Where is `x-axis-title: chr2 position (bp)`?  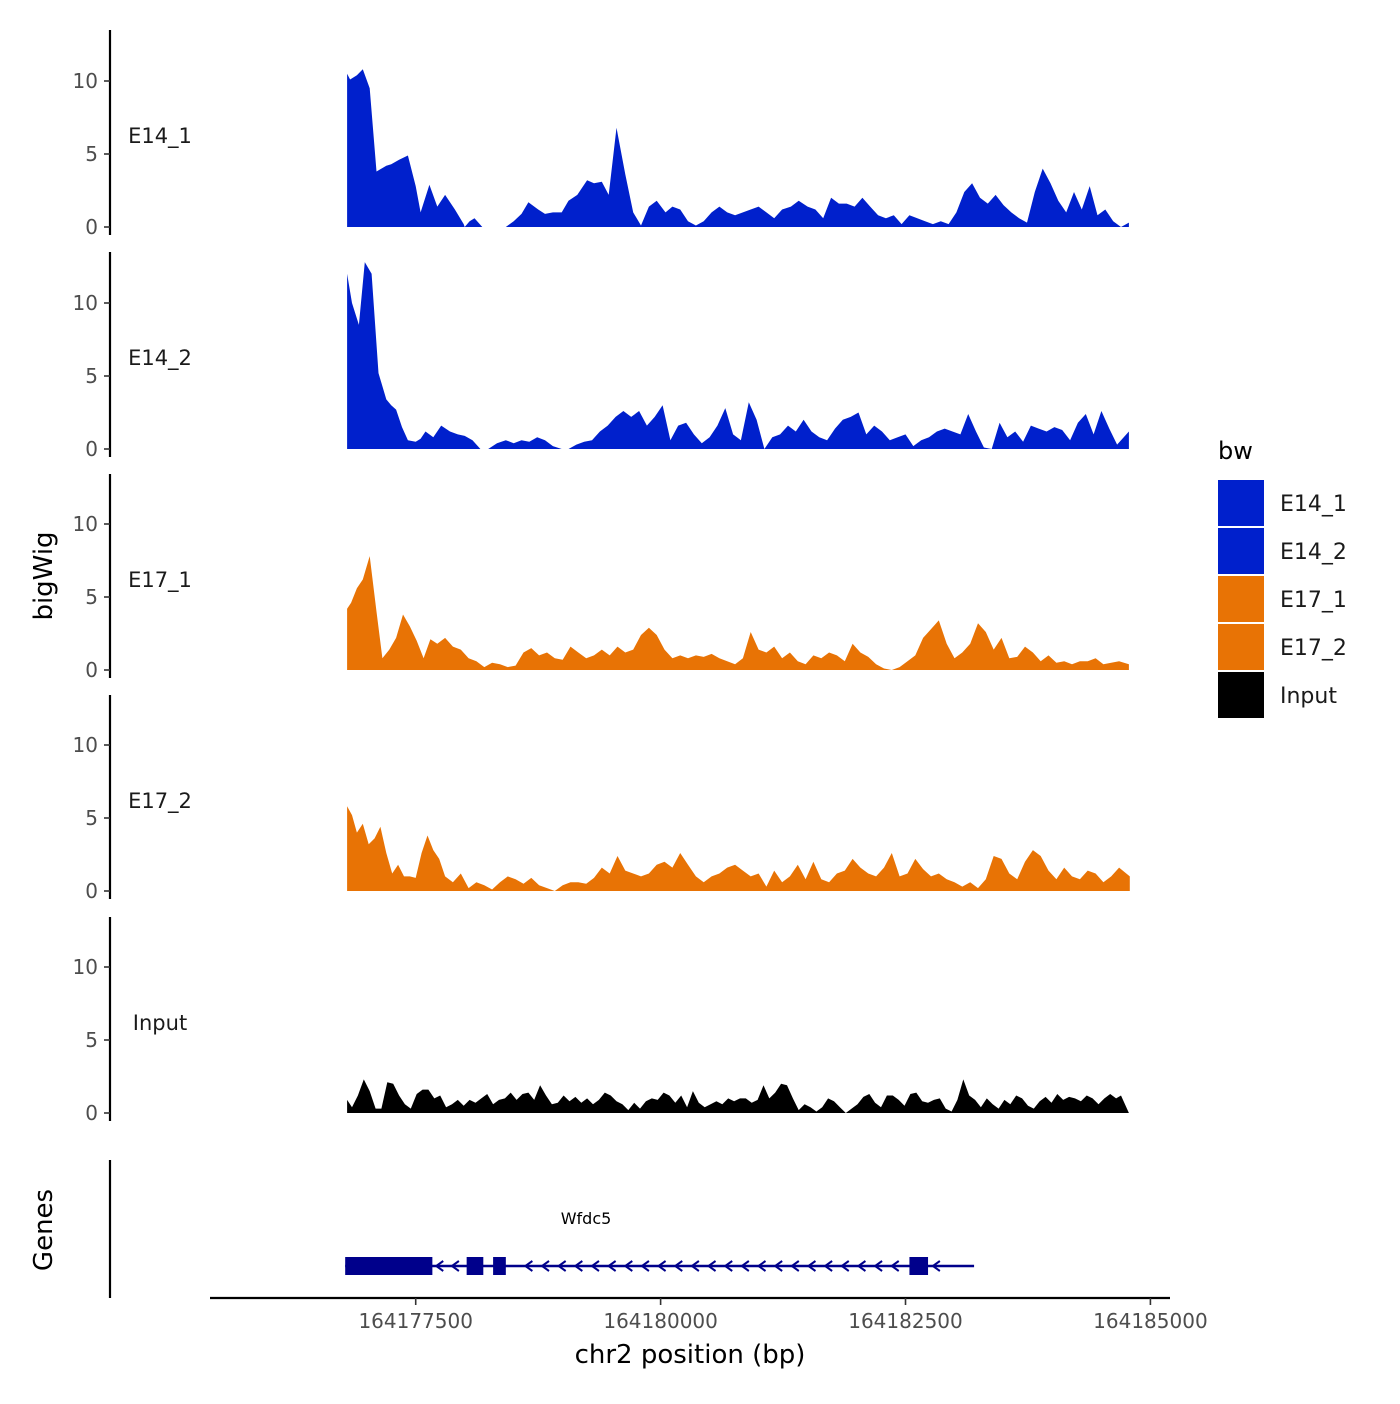
x-axis-title: chr2 position (bp) is located at coordinates (690, 1355).